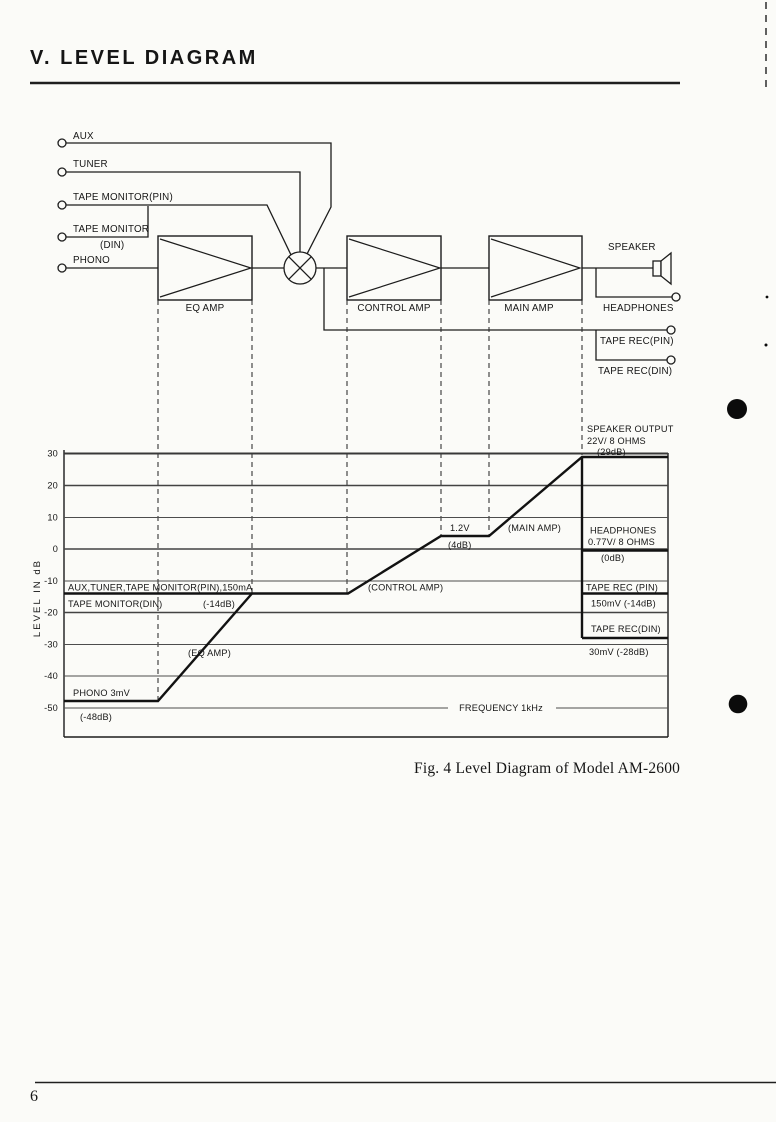 The height and width of the screenshot is (1122, 776). I want to click on tick-m40: -40, so click(51, 676).